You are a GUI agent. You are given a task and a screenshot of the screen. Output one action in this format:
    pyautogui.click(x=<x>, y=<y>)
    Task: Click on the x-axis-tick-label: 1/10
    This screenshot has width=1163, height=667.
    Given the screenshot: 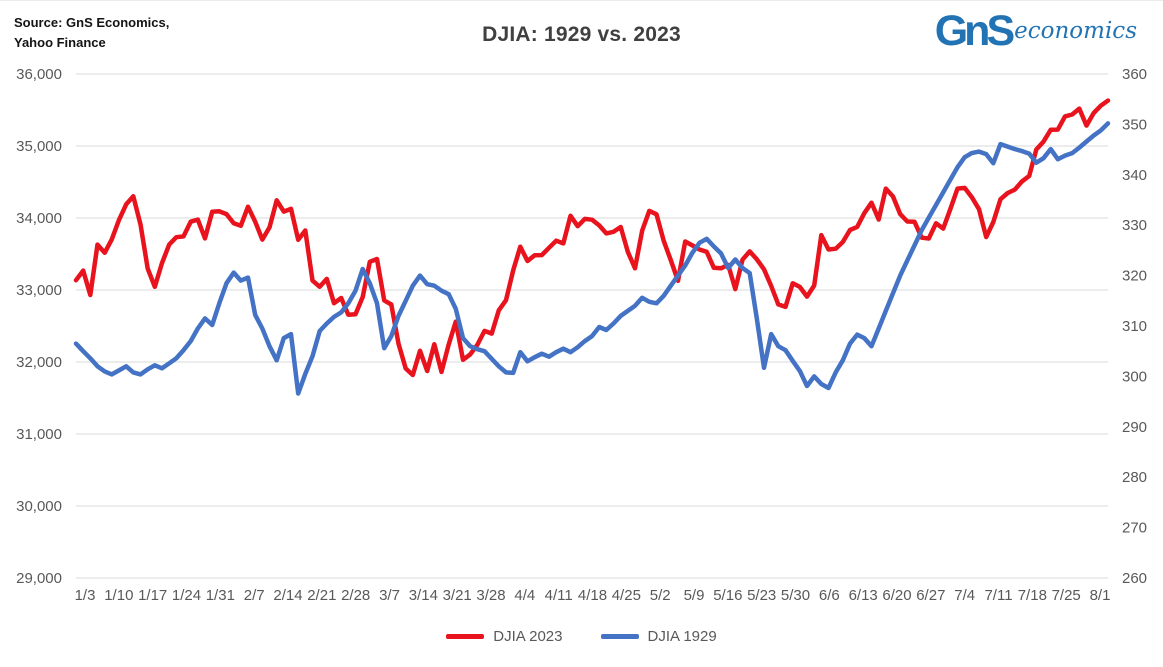 What is the action you would take?
    pyautogui.click(x=118, y=595)
    